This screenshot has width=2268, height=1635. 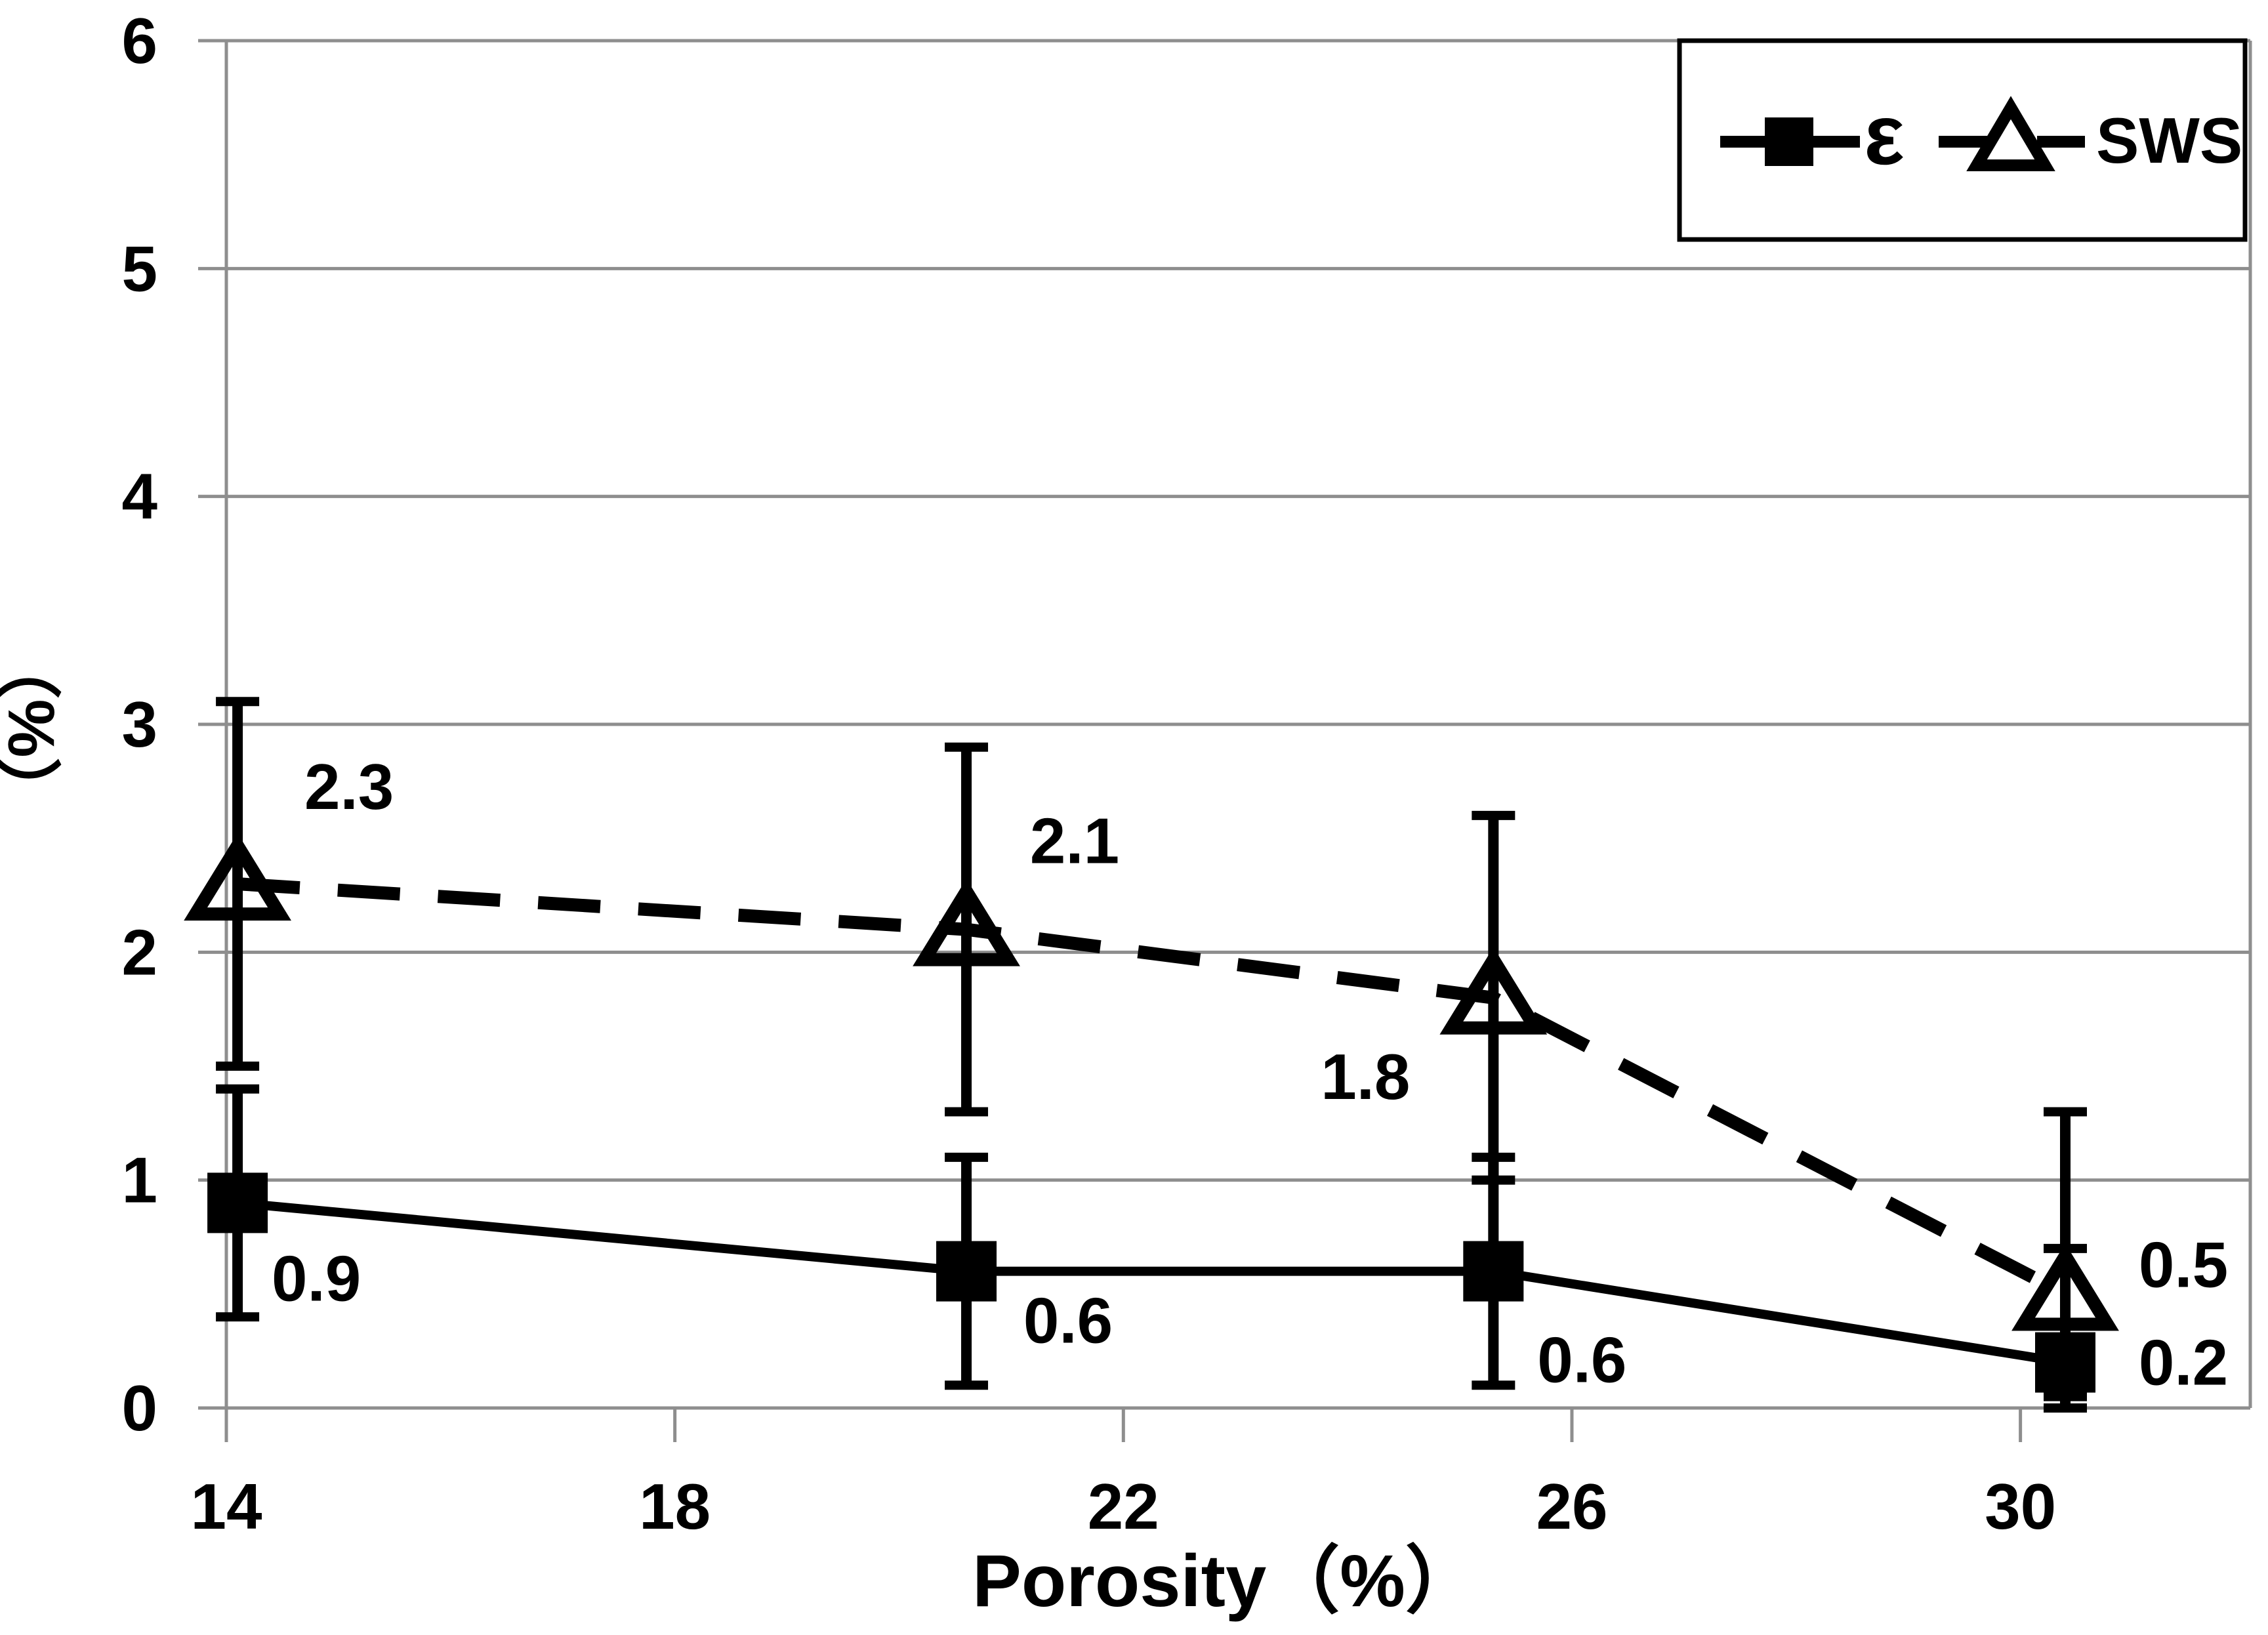 What do you see at coordinates (226, 1506) in the screenshot?
I see `x-tick-label-14: 14` at bounding box center [226, 1506].